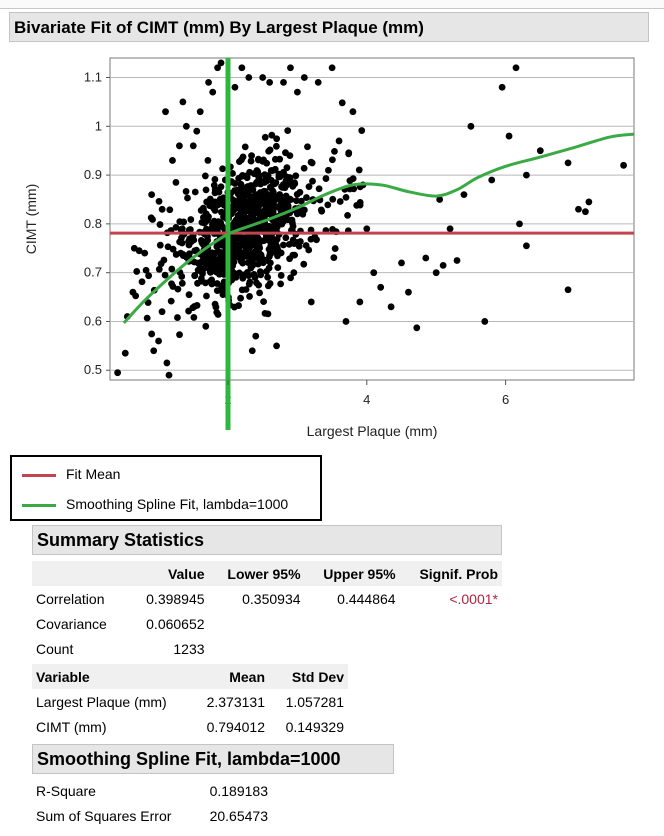 The width and height of the screenshot is (664, 836). I want to click on spline-fit-header: Smoothing Spline Fit, lambda=1000, so click(213, 759).